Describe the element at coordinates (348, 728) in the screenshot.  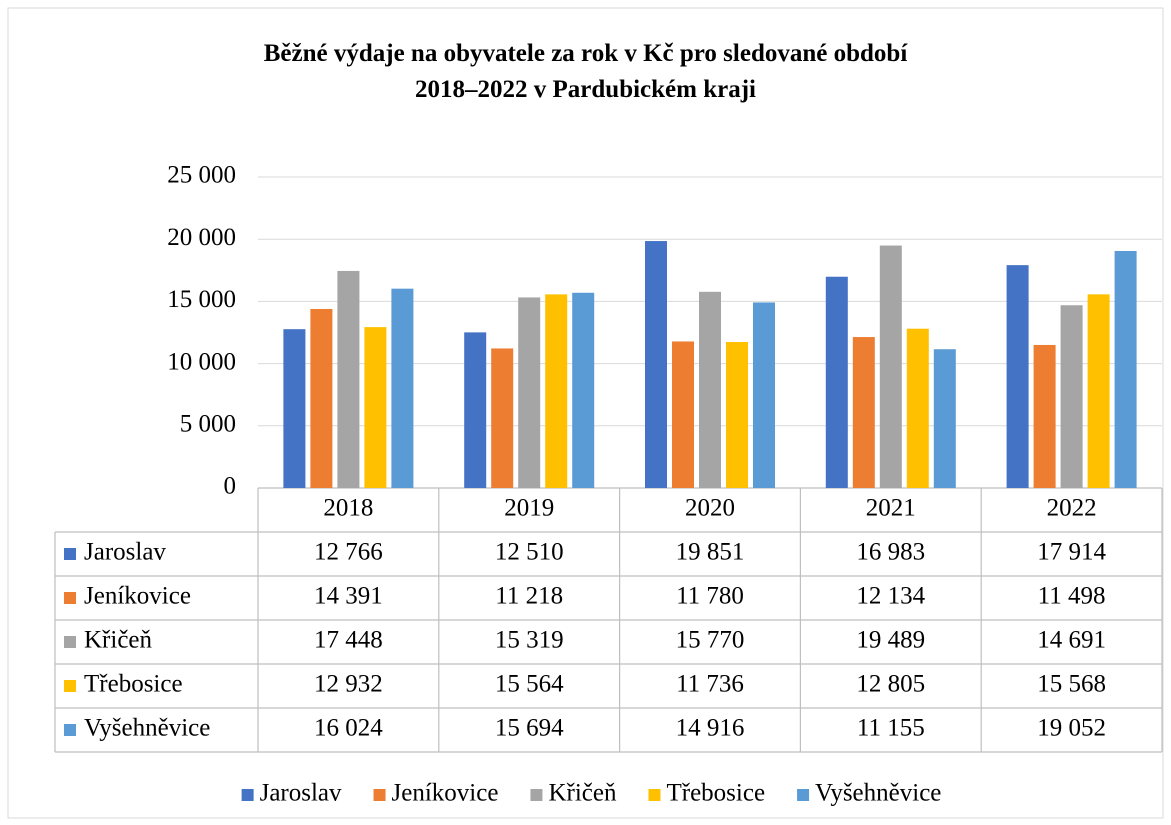
I see `table-value: 16 024` at that location.